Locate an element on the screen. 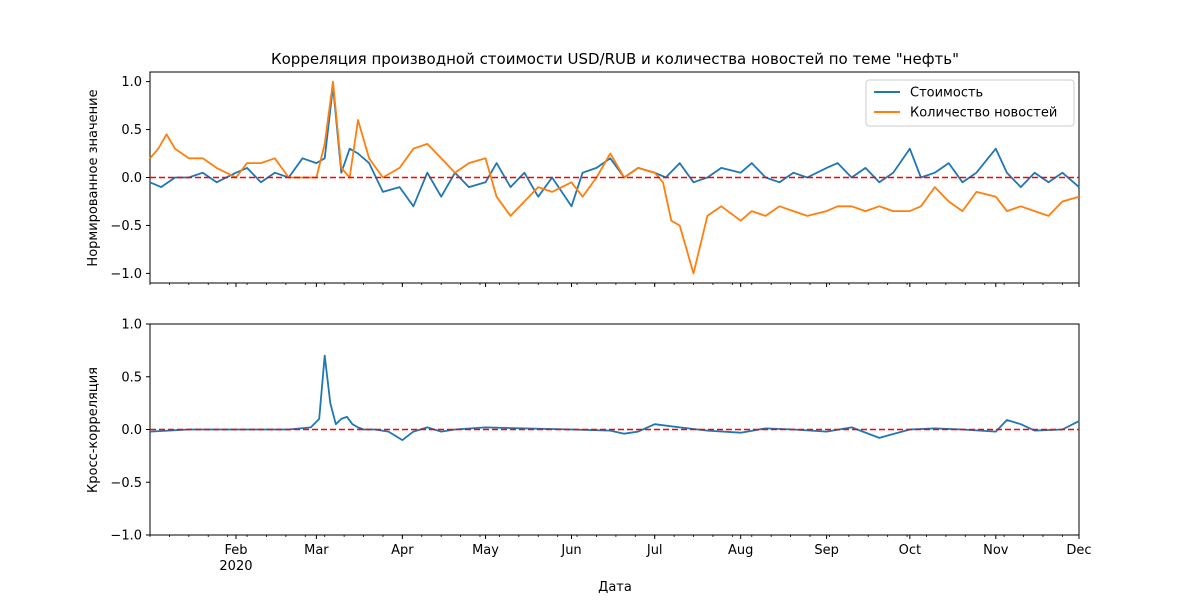 The image size is (1200, 600). legend: Стоимость Количество новостей is located at coordinates (970, 103).